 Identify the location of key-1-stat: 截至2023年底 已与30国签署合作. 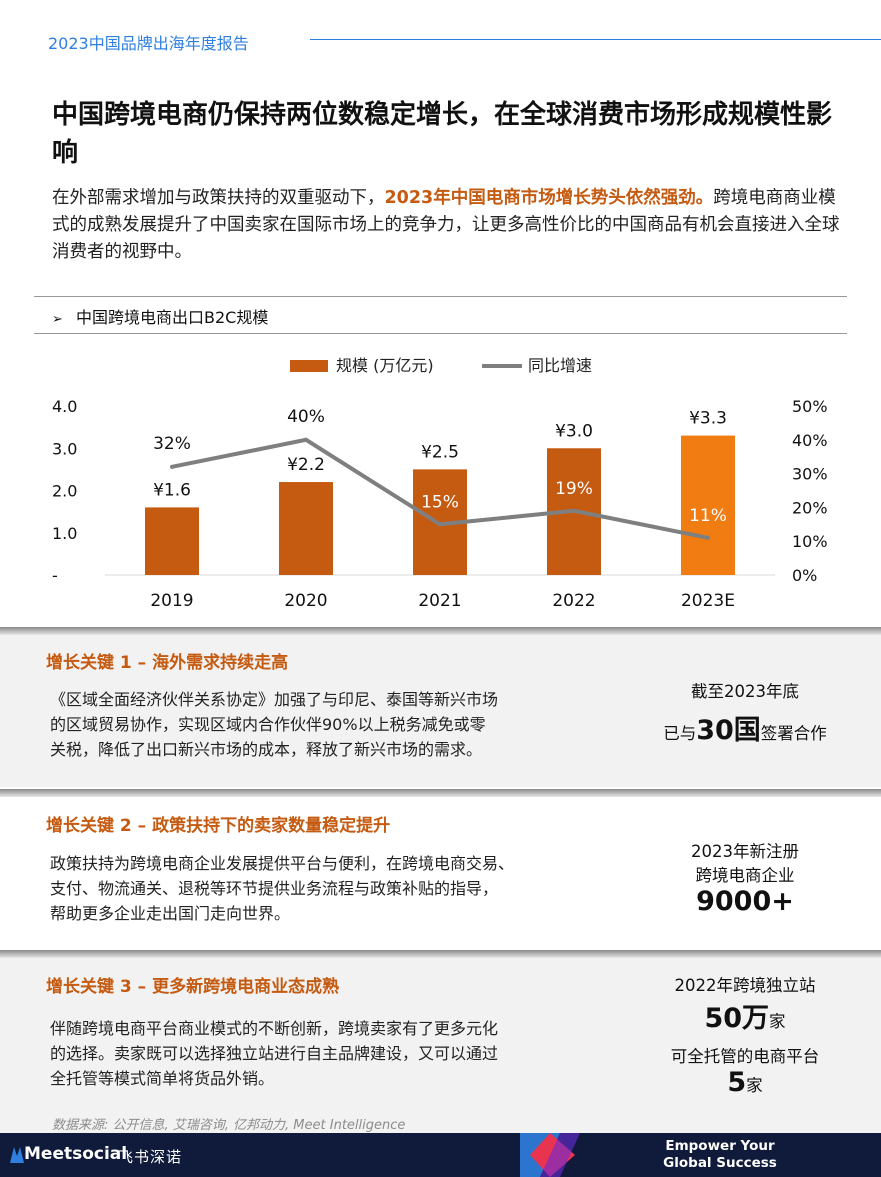
(745, 712).